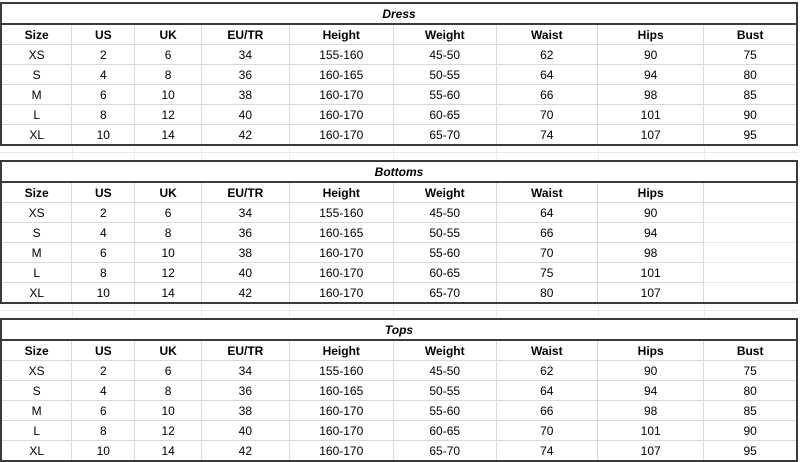 The width and height of the screenshot is (800, 462). What do you see at coordinates (546, 292) in the screenshot?
I see `table-cell: 80` at bounding box center [546, 292].